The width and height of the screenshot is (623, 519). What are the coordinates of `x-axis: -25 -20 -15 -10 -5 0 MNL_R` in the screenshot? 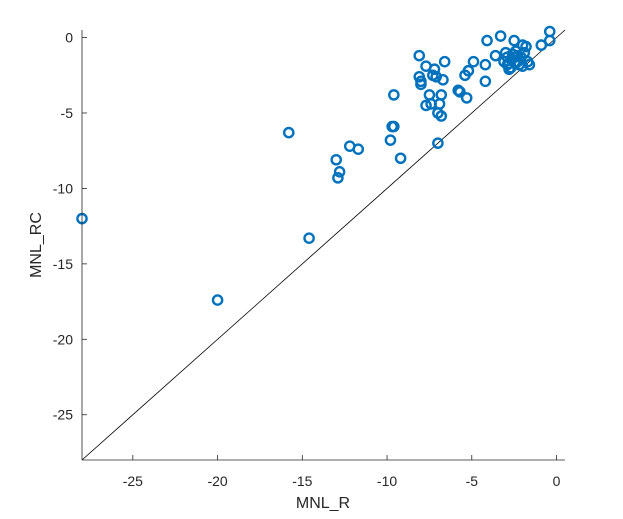 It's located at (323, 483).